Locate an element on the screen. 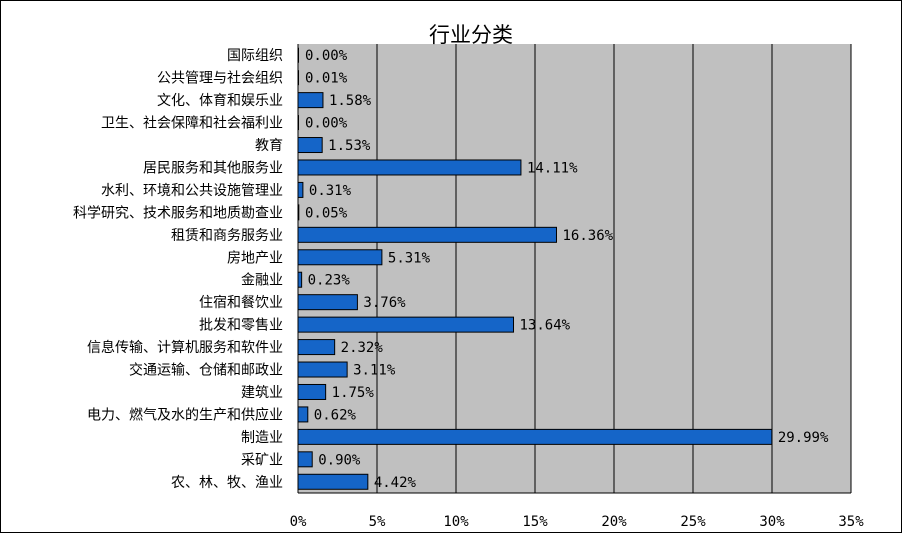  category-label: 国际组织 is located at coordinates (255, 56).